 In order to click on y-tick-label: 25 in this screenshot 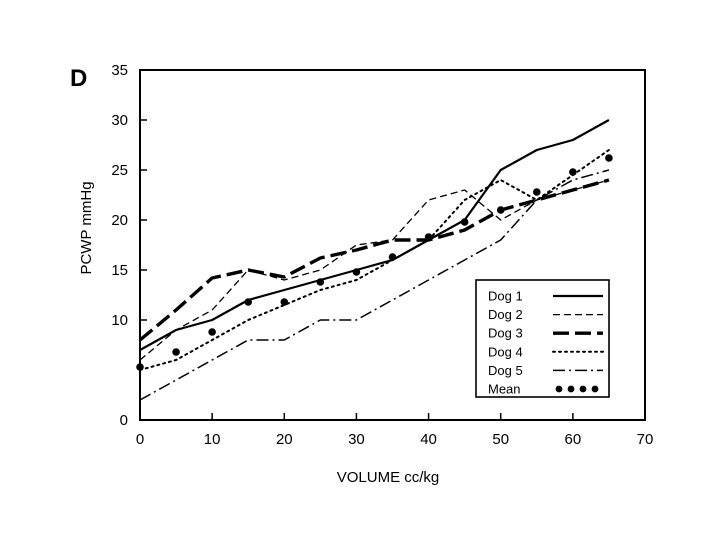, I will do `click(119, 170)`.